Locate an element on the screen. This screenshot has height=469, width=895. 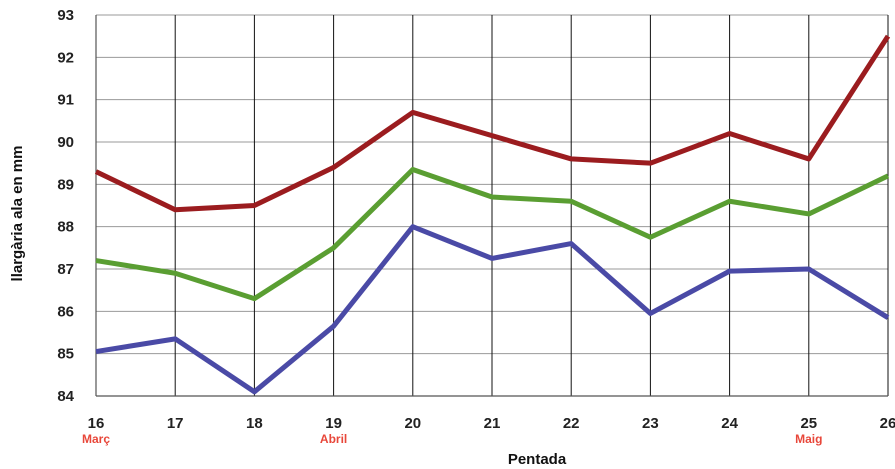
y-tick-label: 87 is located at coordinates (65, 269).